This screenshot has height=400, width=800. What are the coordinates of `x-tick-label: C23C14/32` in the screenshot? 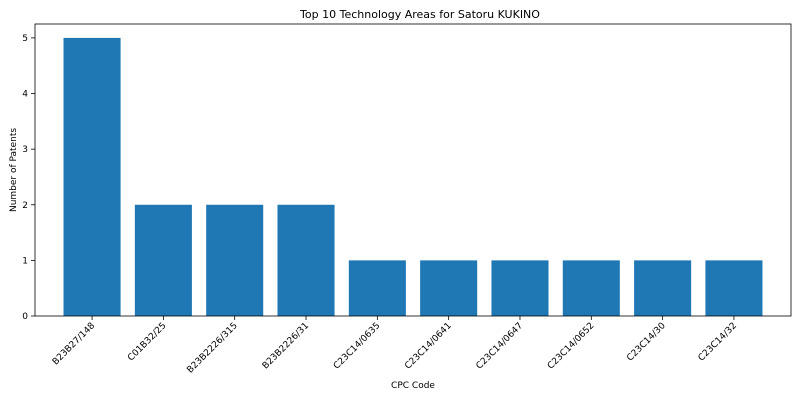 It's located at (718, 342).